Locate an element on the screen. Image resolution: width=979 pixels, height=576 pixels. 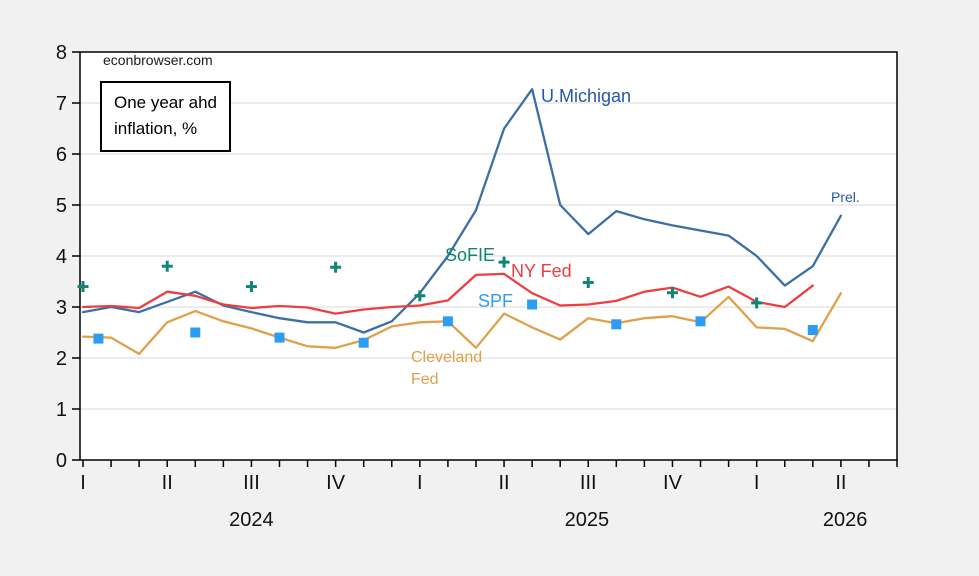
svg-text: 3 is located at coordinates (61, 308).